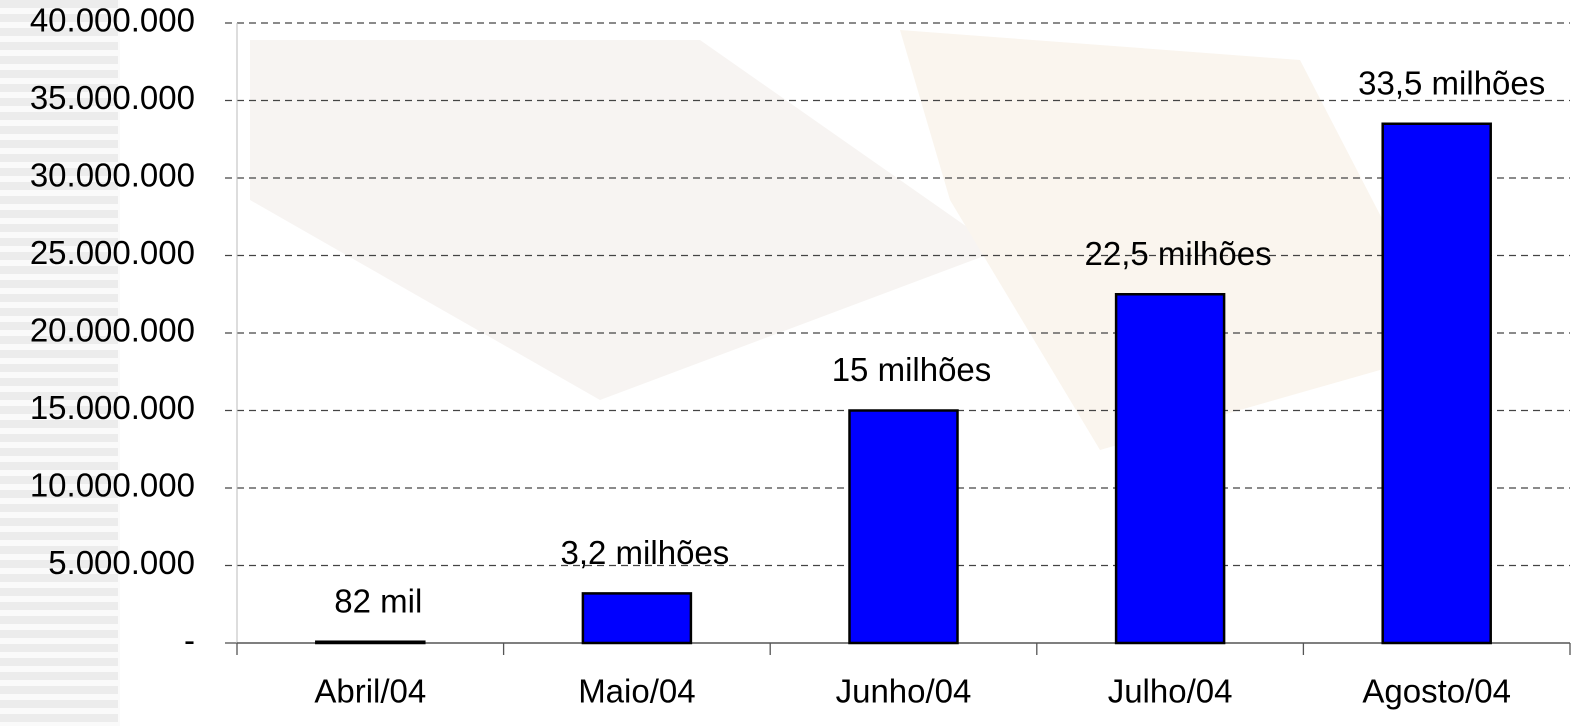 This screenshot has width=1589, height=726. What do you see at coordinates (59, 361) in the screenshot?
I see `background-stripes` at bounding box center [59, 361].